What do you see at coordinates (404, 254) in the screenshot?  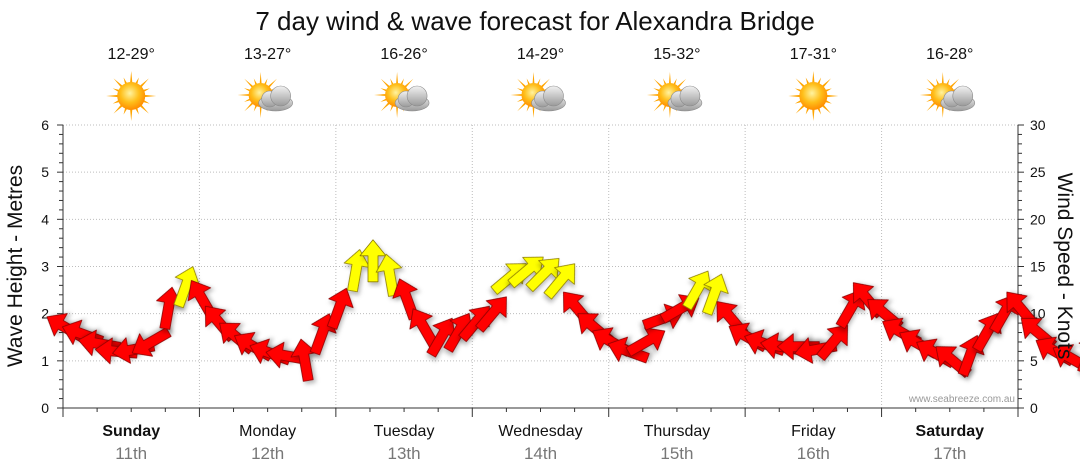 I see `day-header: 16-26° Tuesday 13th` at bounding box center [404, 254].